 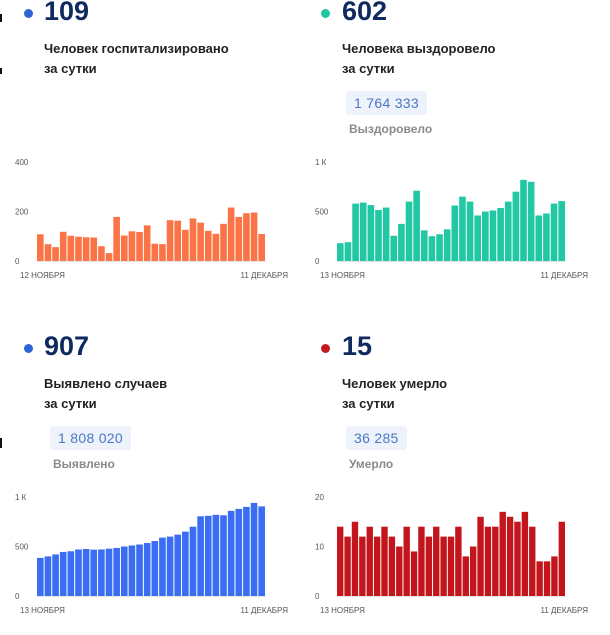 I want to click on total-label: Выздоровело, so click(x=391, y=129).